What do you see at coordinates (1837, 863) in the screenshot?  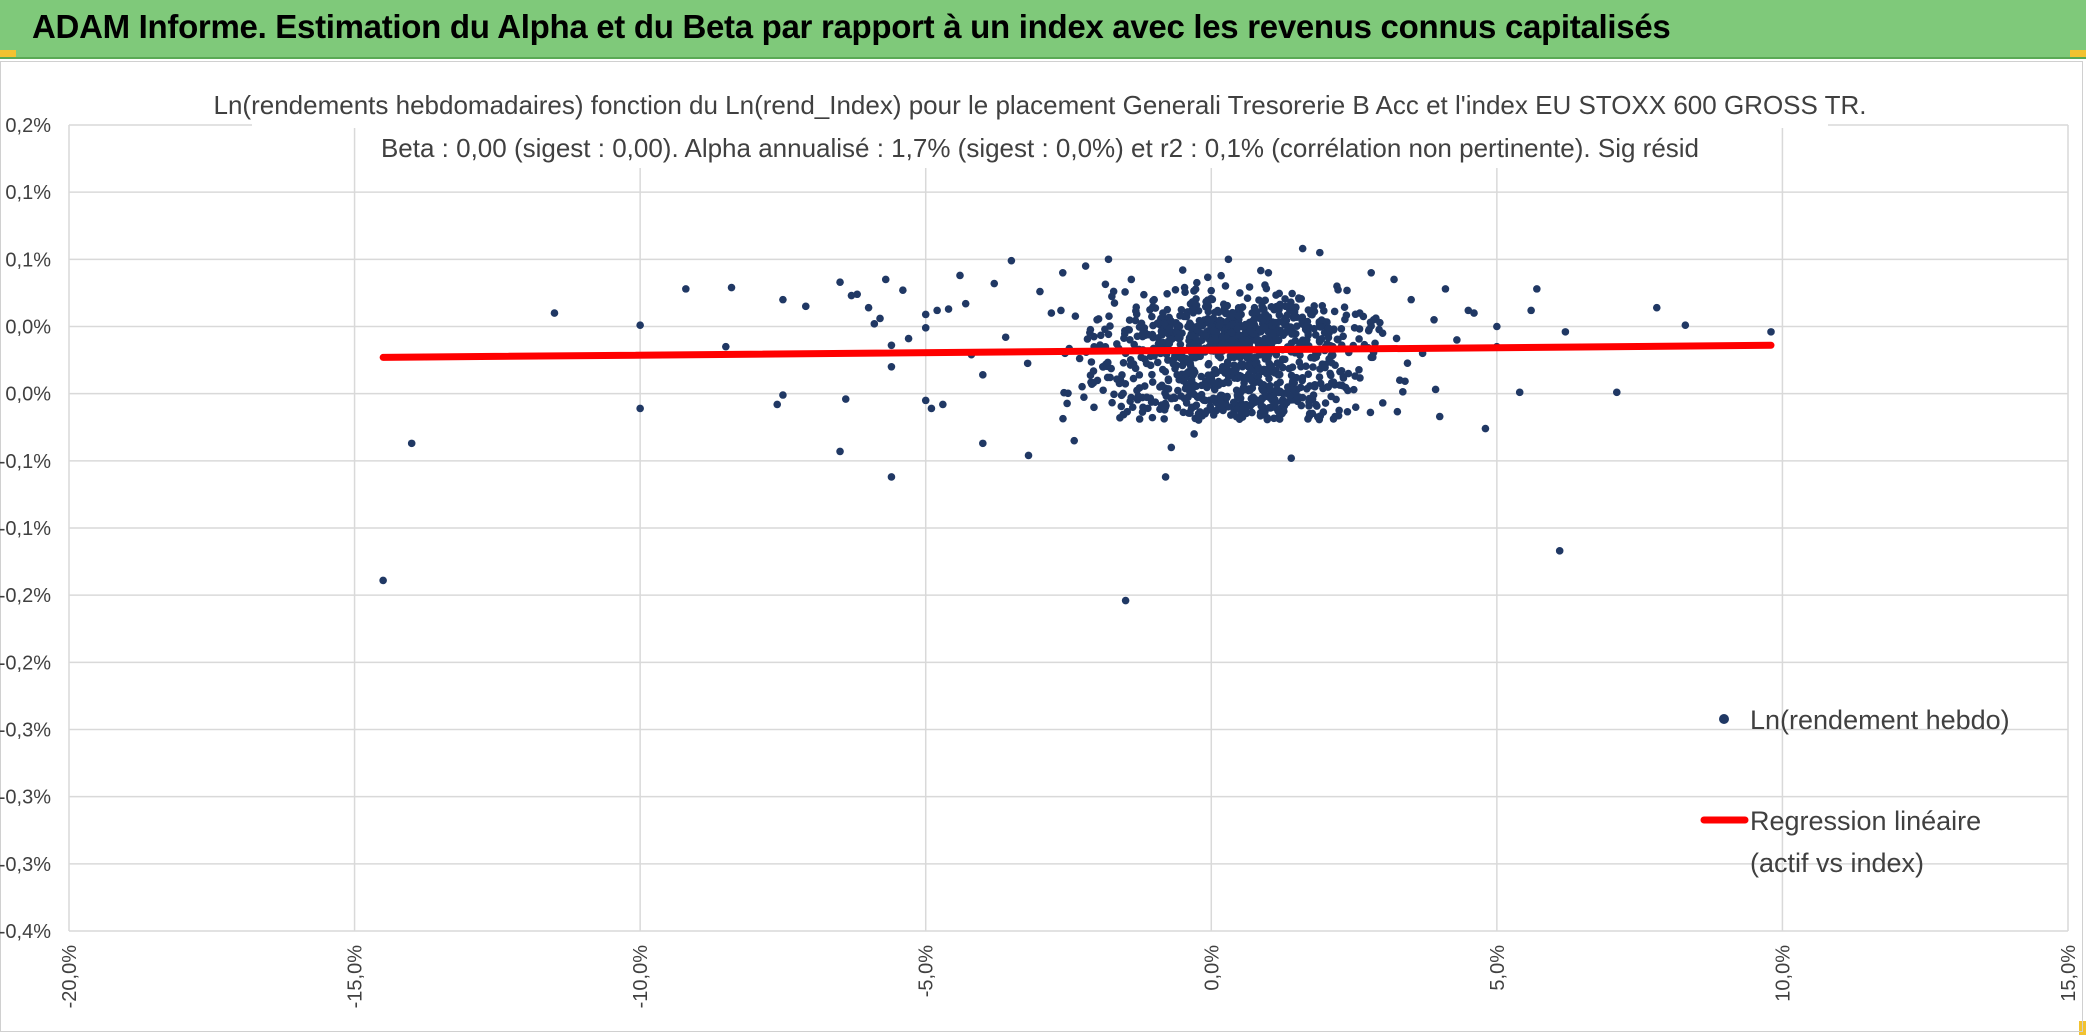 I see `legend-label-line-sub: (actif vs index)` at bounding box center [1837, 863].